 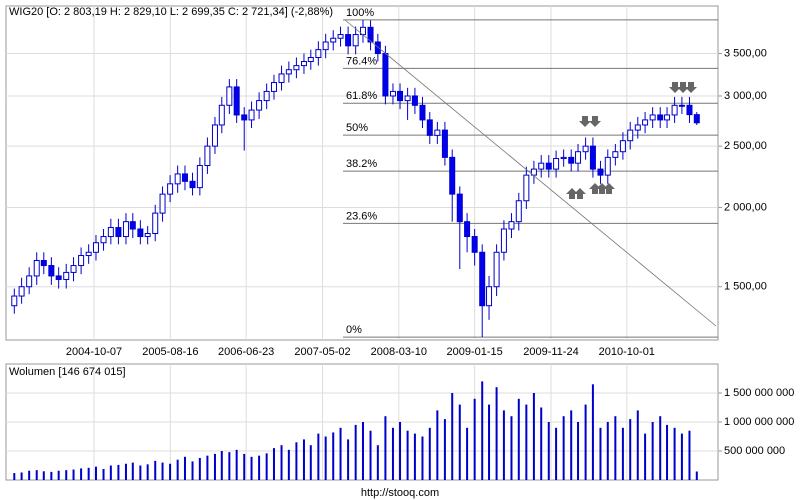 What do you see at coordinates (246, 352) in the screenshot?
I see `x-tick-label: 2006-06-23` at bounding box center [246, 352].